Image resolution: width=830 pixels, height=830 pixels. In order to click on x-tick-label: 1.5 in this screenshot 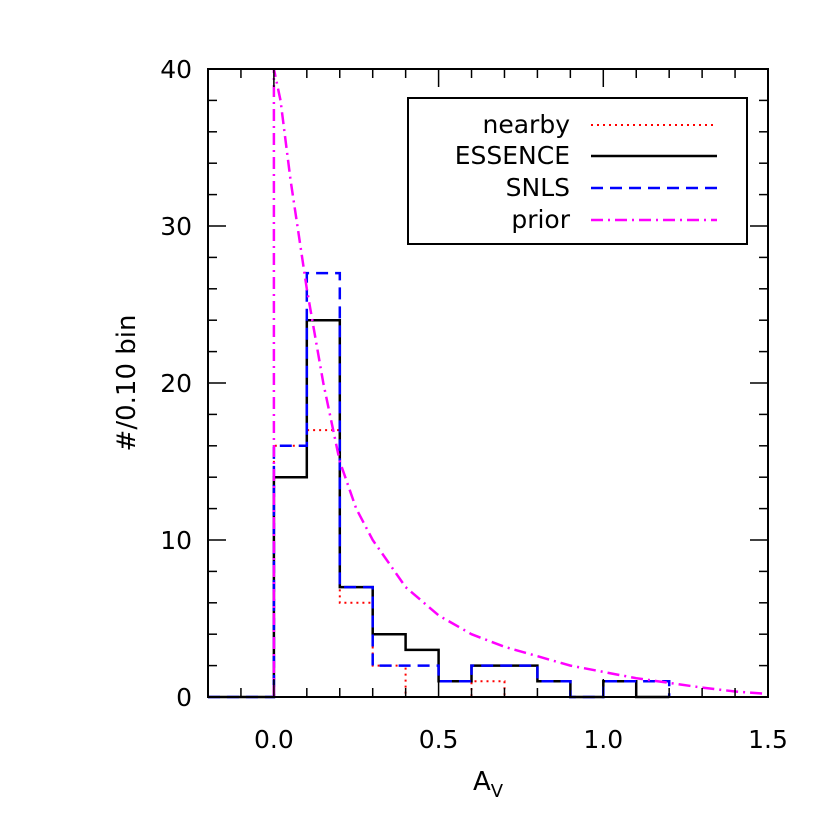, I will do `click(768, 739)`.